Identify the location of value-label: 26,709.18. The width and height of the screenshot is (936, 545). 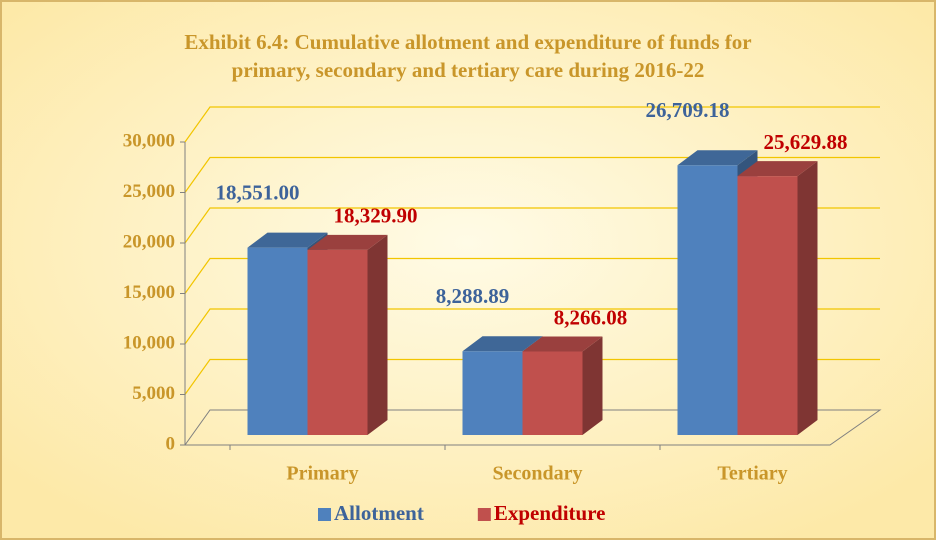
(688, 110).